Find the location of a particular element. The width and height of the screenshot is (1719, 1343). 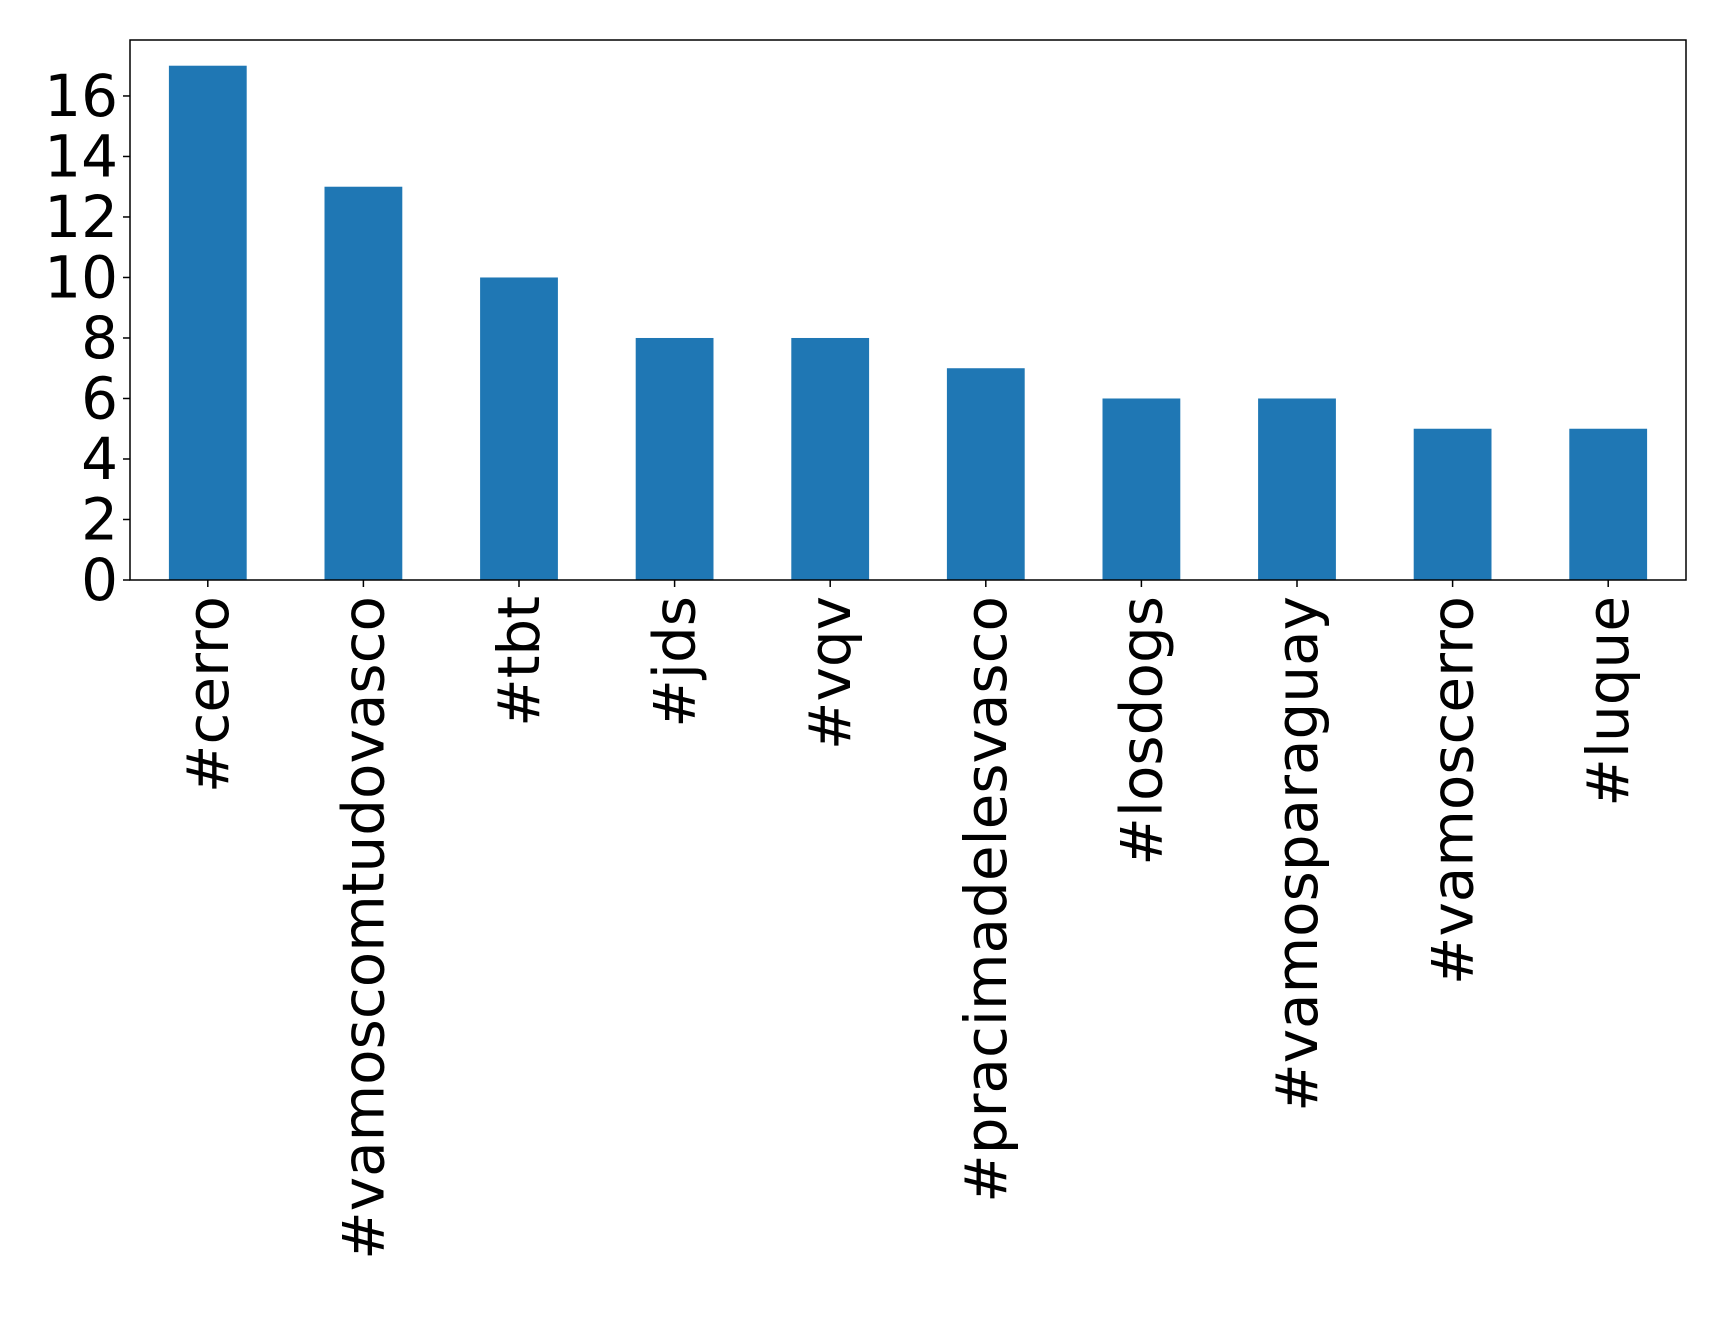

x-tick-label: #jds is located at coordinates (675, 662).